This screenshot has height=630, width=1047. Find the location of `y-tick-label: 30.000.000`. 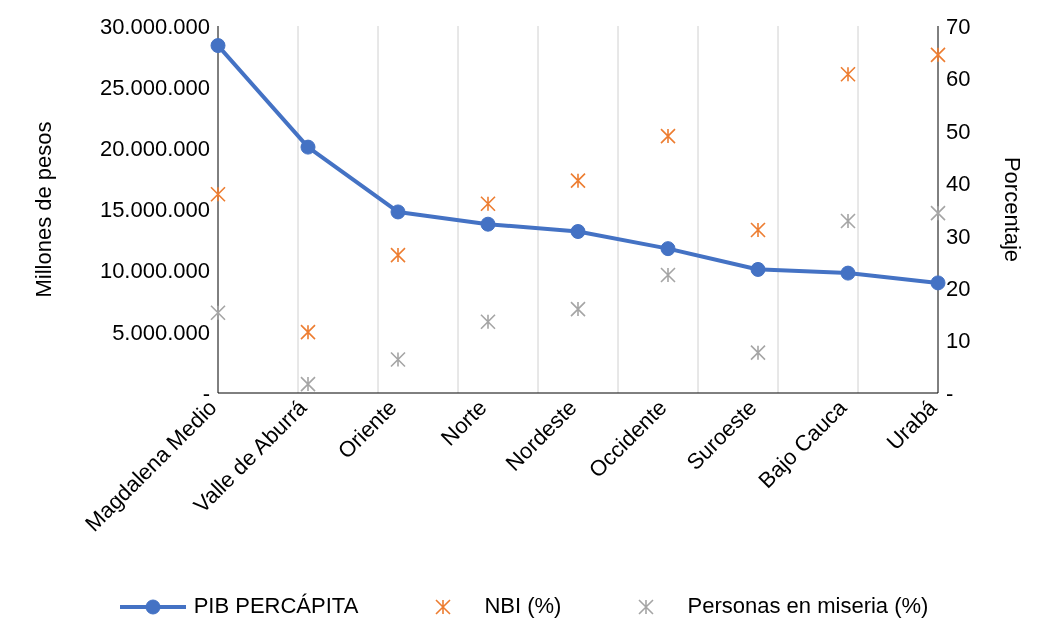

y-tick-label: 30.000.000 is located at coordinates (154, 26).